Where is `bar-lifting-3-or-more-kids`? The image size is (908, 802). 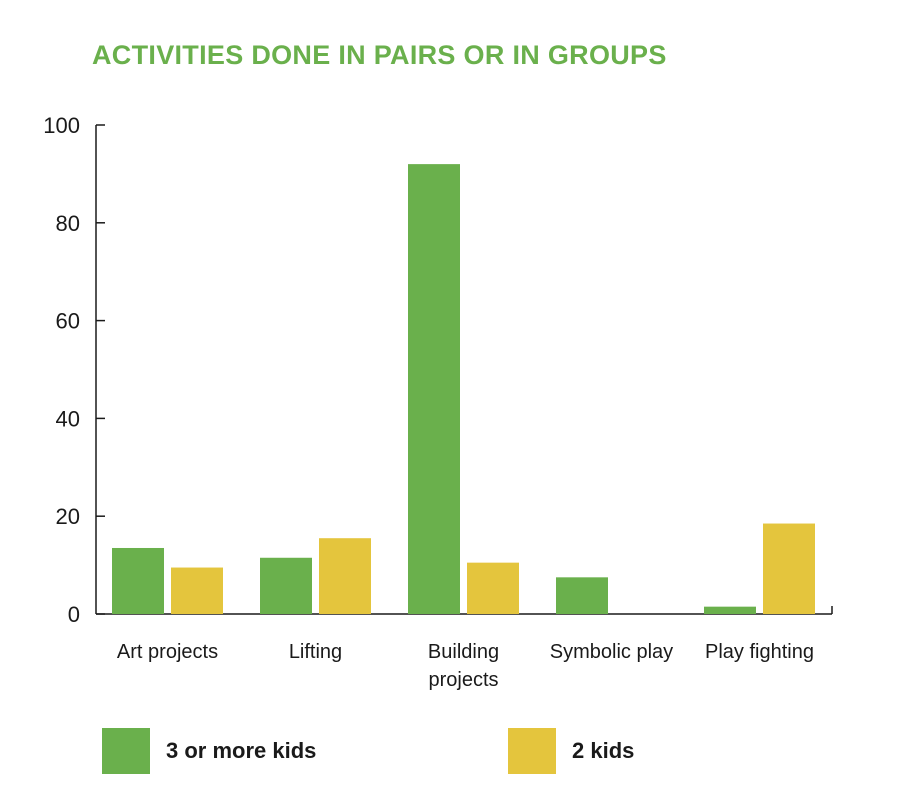
bar-lifting-3-or-more-kids is located at coordinates (286, 585).